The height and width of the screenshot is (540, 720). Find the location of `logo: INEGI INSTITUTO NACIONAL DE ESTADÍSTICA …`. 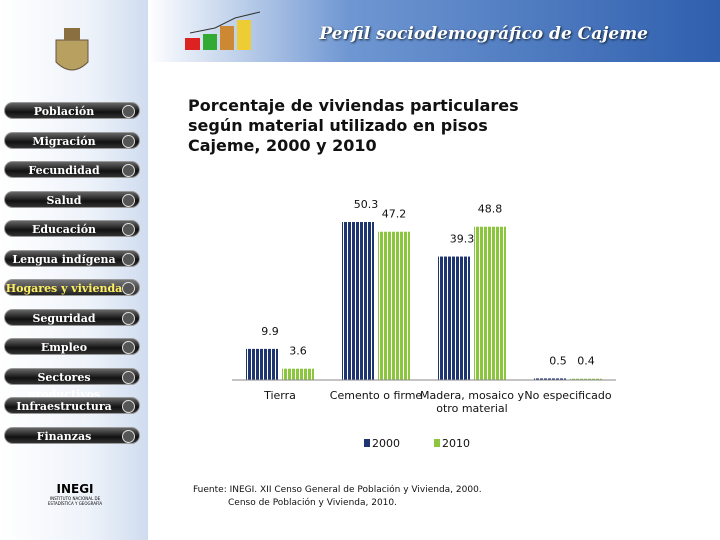

logo: INEGI INSTITUTO NACIONAL DE ESTADÍSTICA … is located at coordinates (75, 494).